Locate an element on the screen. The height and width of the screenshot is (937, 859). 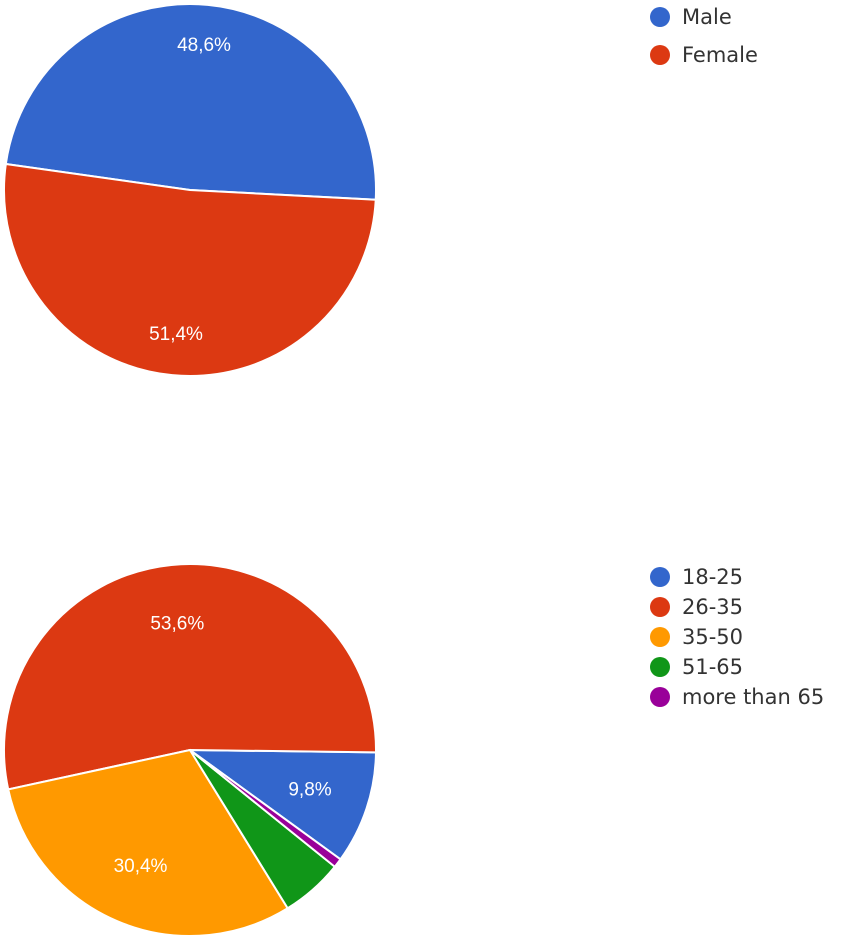
legend-item-51-65: 51-65 is located at coordinates (696, 667).